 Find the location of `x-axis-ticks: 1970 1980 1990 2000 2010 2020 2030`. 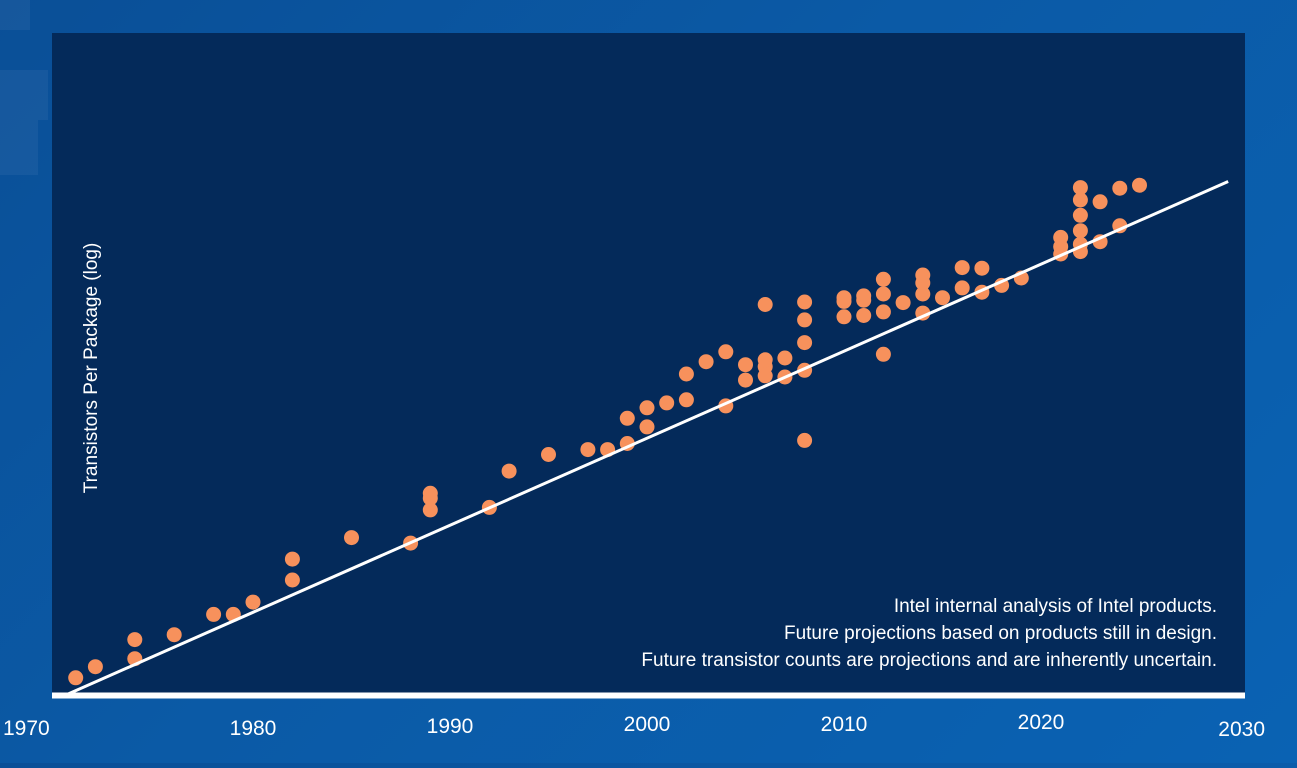

x-axis-ticks: 1970 1980 1990 2000 2010 2020 2030 is located at coordinates (634, 726).